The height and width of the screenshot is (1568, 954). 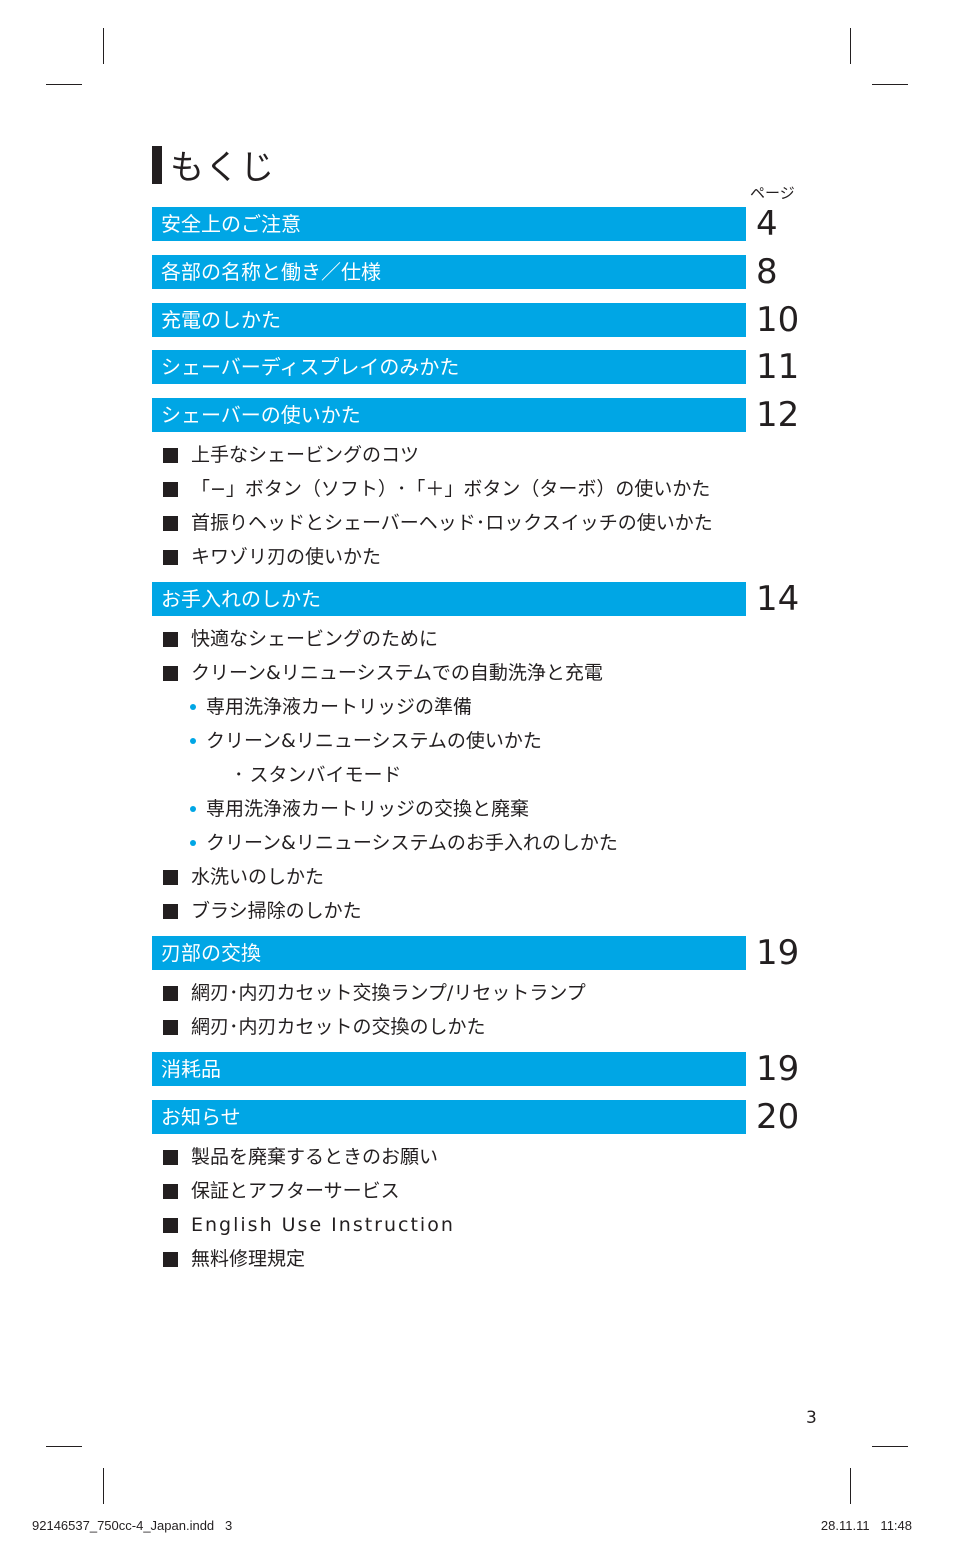 What do you see at coordinates (866, 1525) in the screenshot?
I see `slug-timestamp: 28.11.11 11:48` at bounding box center [866, 1525].